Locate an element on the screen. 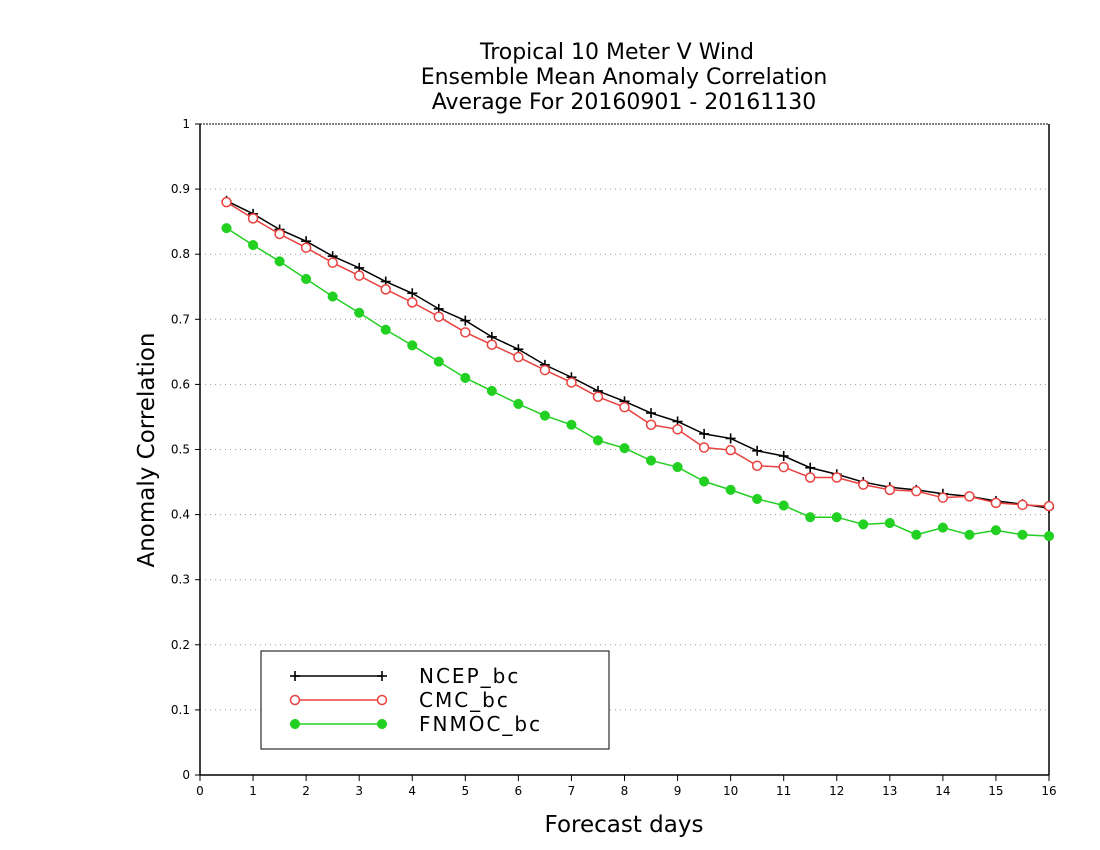 The image size is (1100, 850). x-tick-label: 15 is located at coordinates (995, 791).